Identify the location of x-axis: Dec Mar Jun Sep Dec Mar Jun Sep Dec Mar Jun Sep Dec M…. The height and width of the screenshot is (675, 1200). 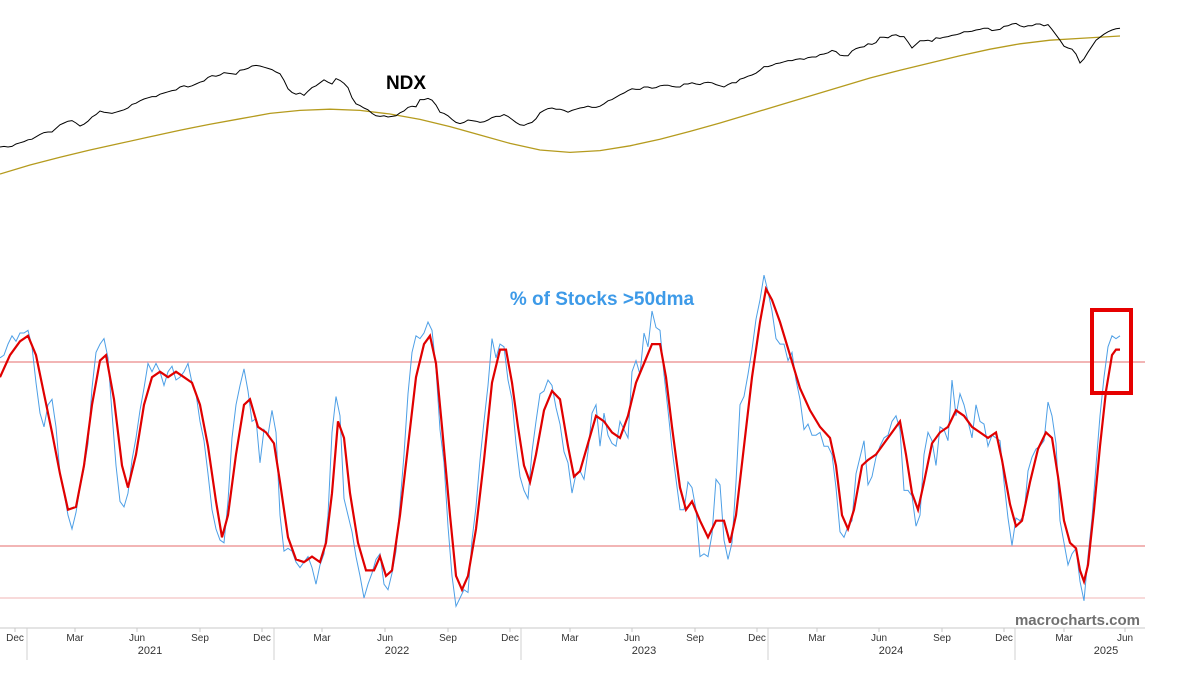
(572, 643).